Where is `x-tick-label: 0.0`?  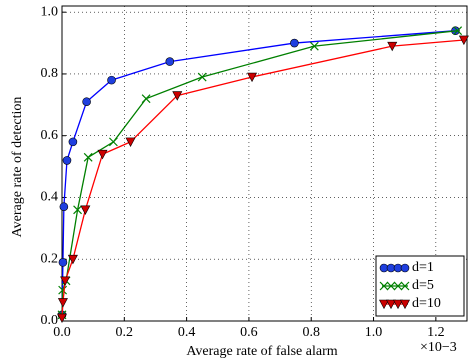 x-tick-label: 0.0 is located at coordinates (62, 332).